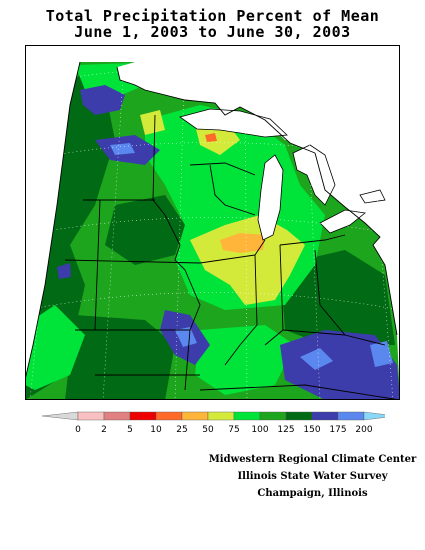 Image resolution: width=425 pixels, height=550 pixels. I want to click on lake-superior, so click(233, 123).